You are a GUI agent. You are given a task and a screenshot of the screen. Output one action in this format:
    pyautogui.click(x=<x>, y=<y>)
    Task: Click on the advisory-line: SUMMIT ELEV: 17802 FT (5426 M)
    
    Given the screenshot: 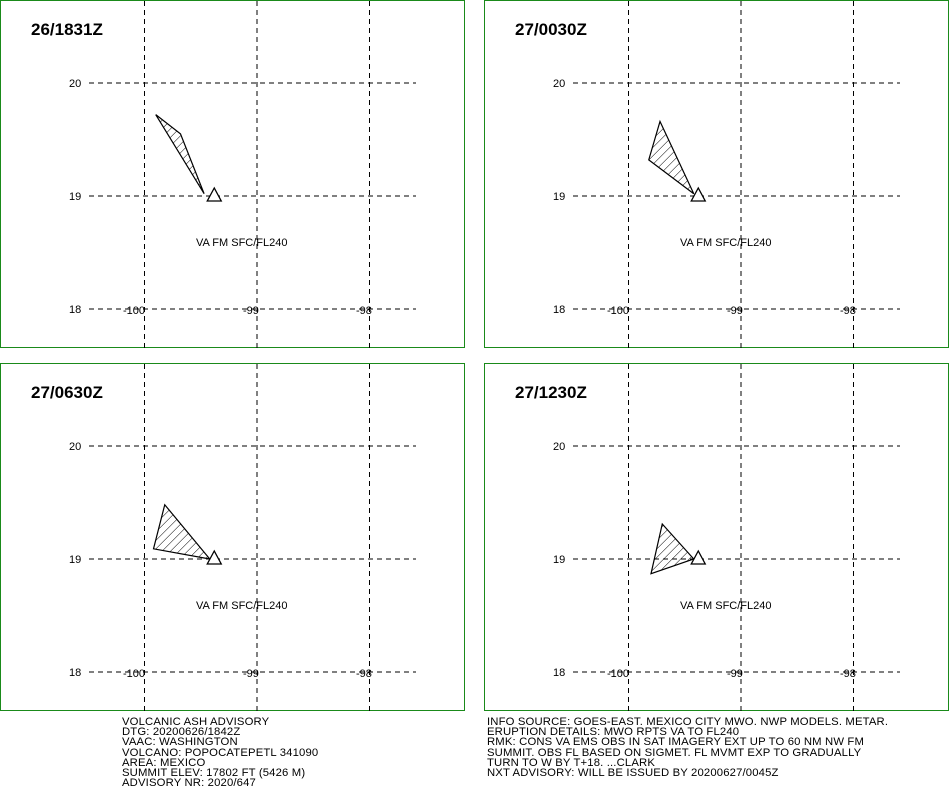 What is the action you would take?
    pyautogui.click(x=214, y=773)
    